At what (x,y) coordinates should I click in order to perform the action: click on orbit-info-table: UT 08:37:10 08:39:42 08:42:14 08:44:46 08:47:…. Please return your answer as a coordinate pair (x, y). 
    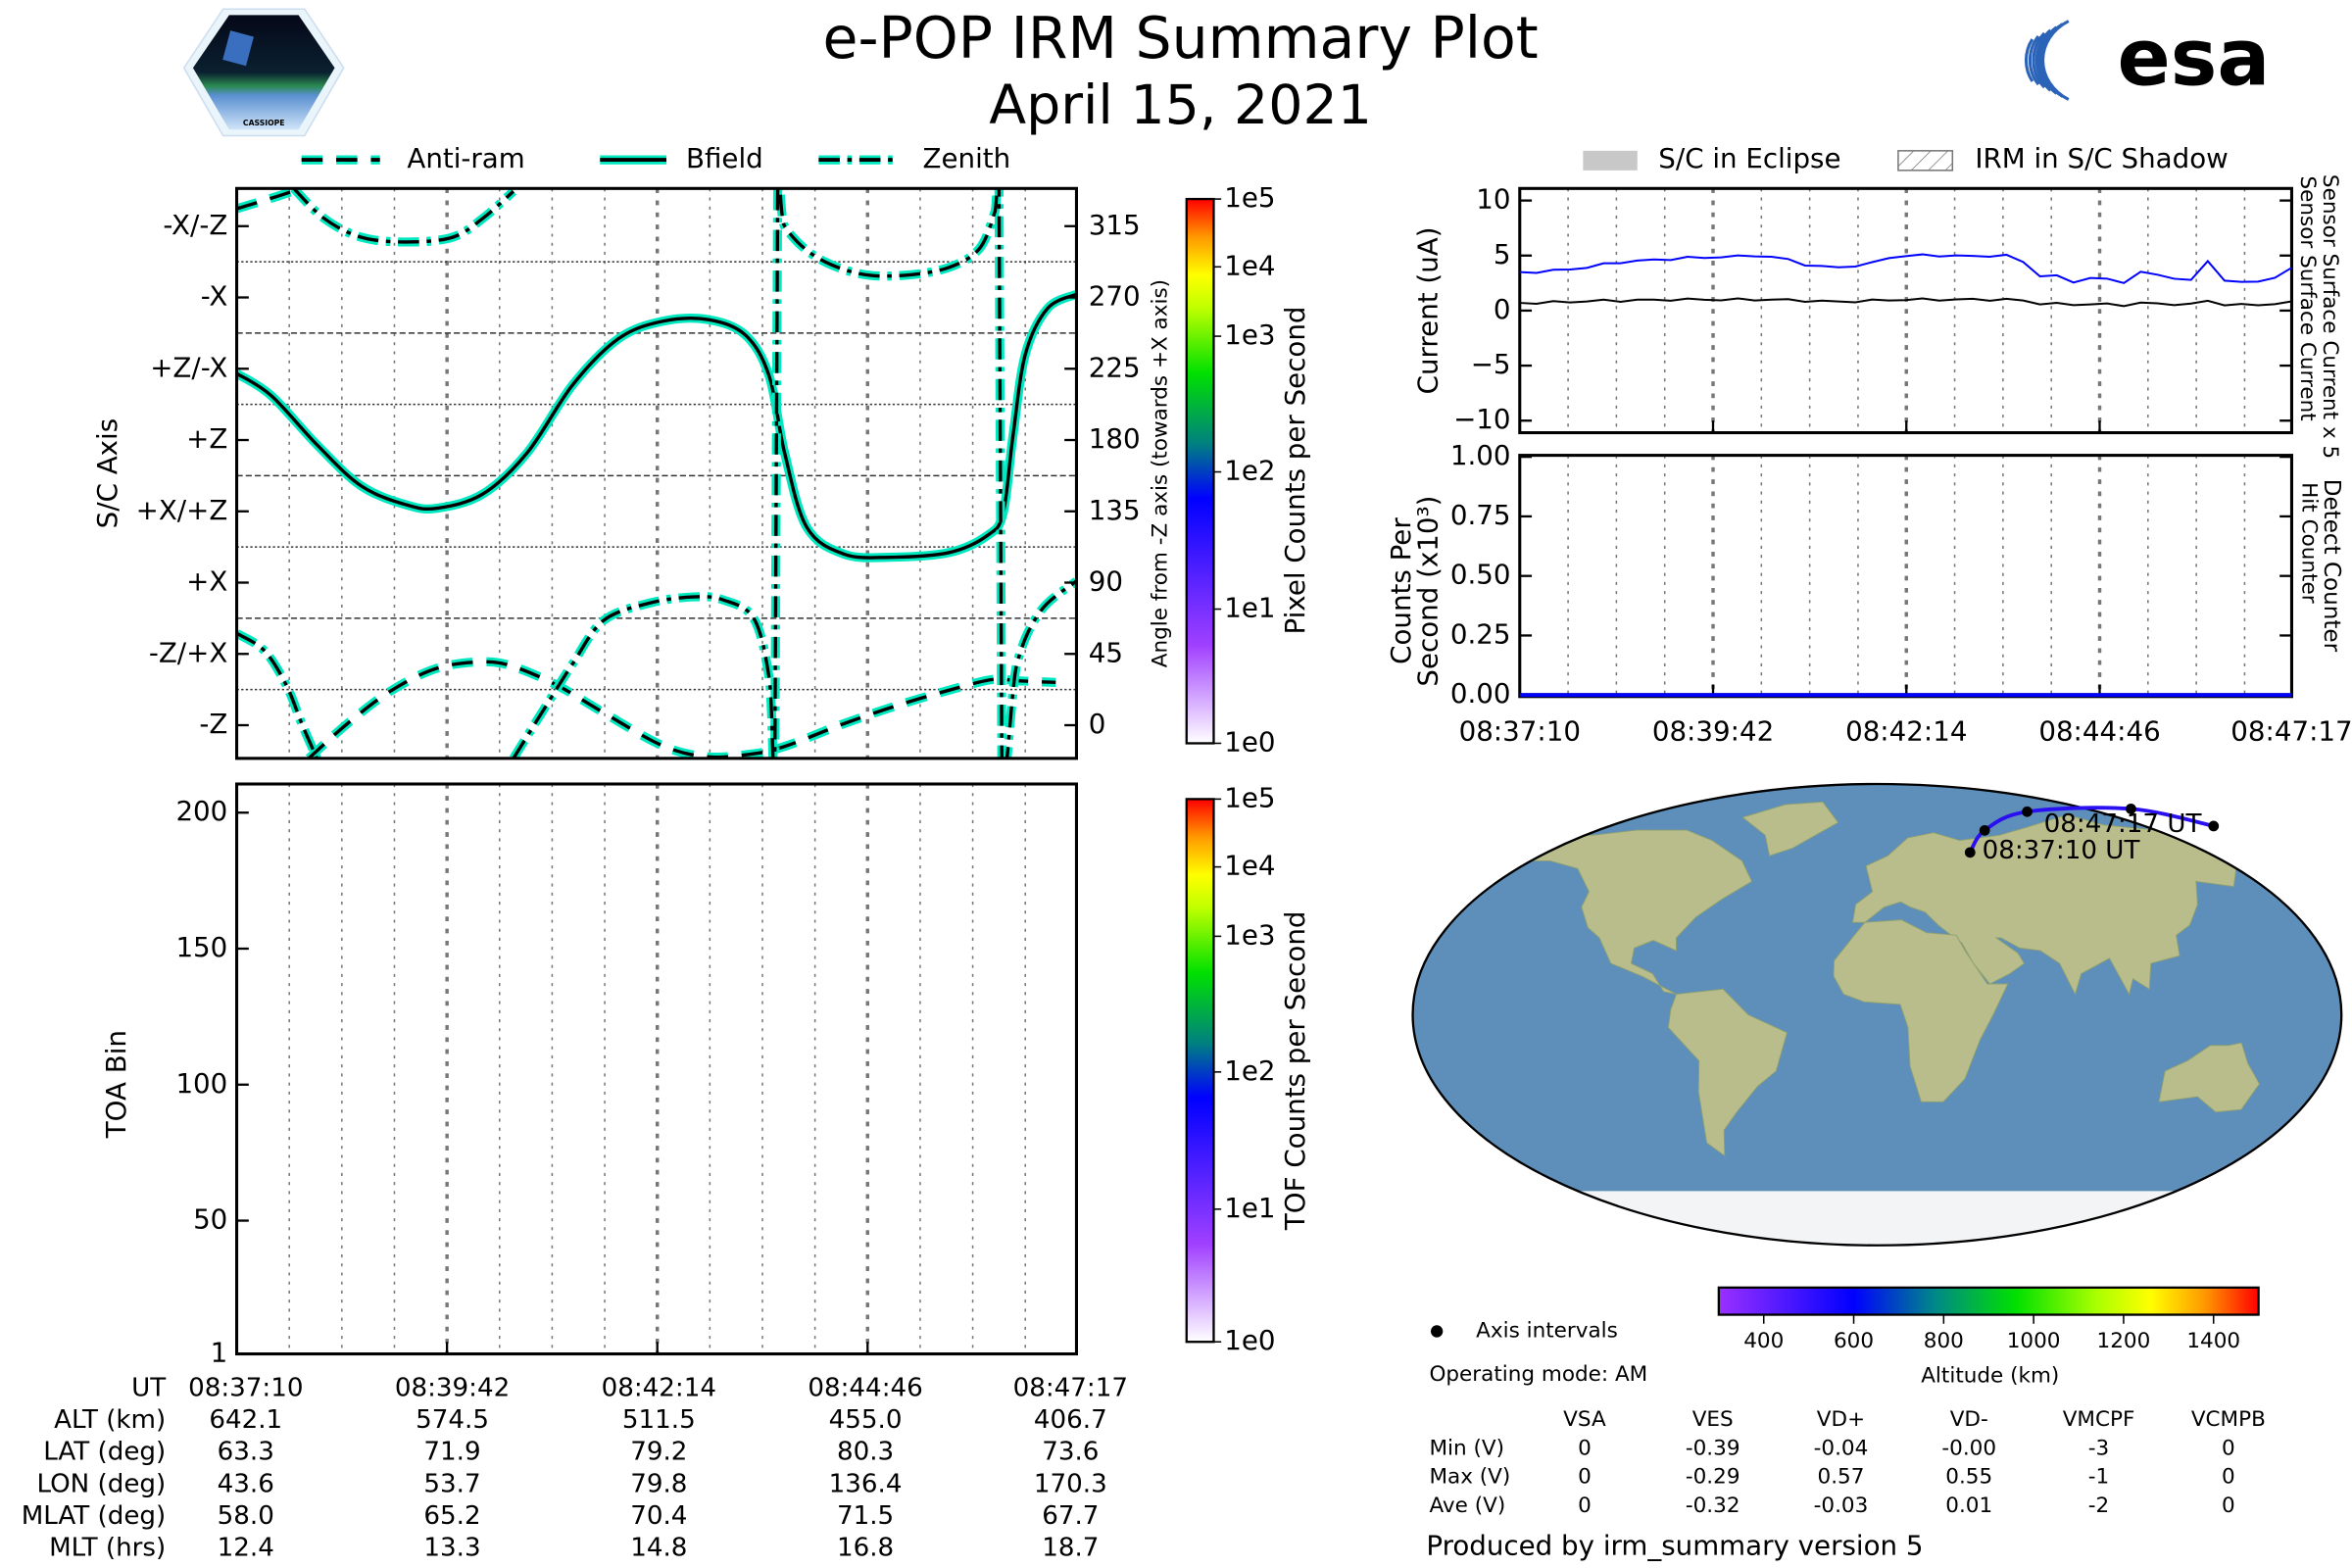
    Looking at the image, I should click on (575, 1467).